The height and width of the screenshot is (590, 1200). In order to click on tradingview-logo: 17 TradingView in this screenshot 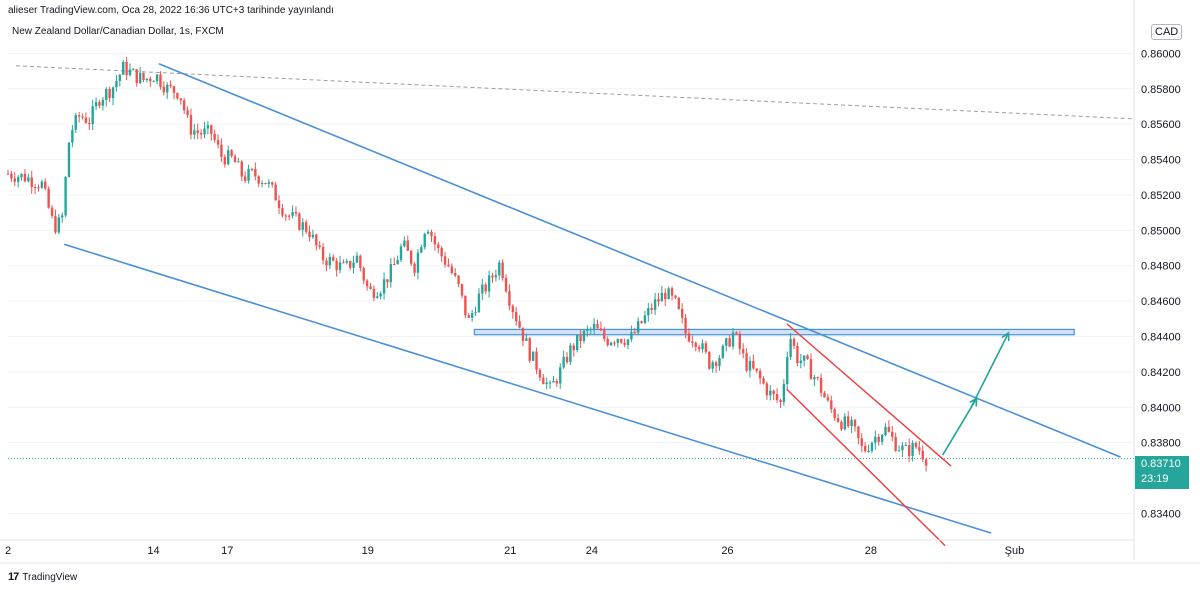, I will do `click(42, 577)`.